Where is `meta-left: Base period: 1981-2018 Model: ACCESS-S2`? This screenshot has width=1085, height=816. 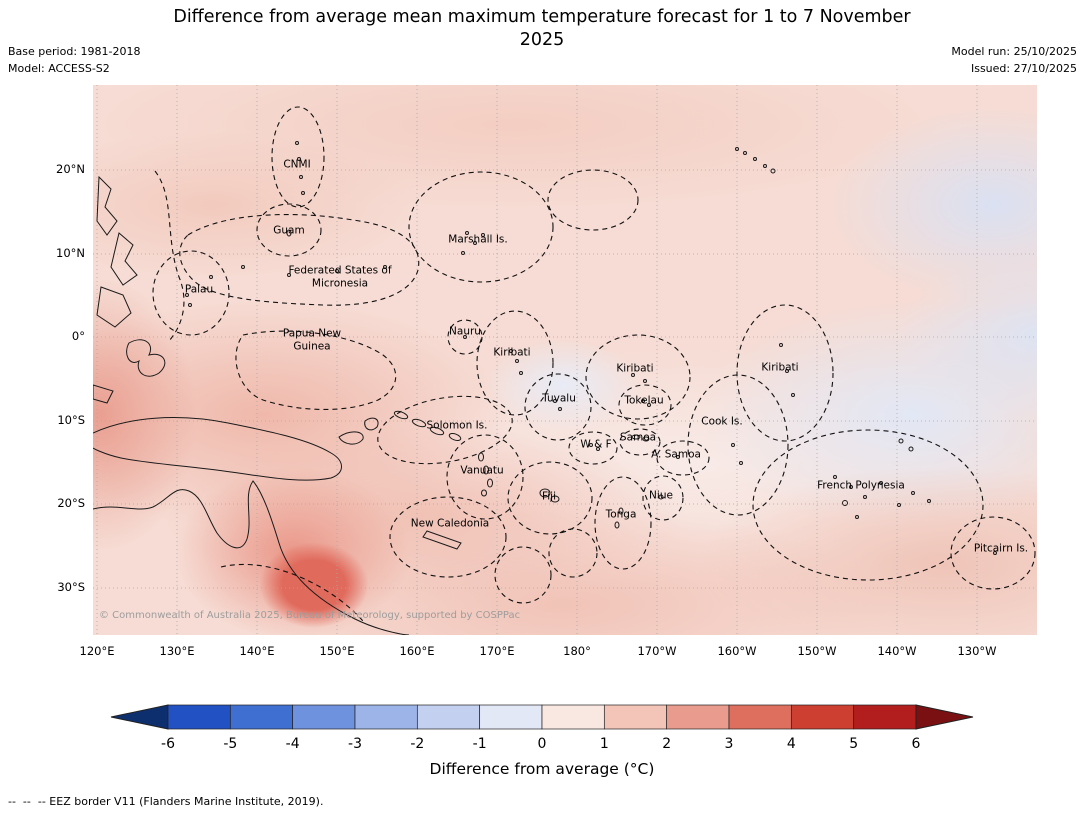 meta-left: Base period: 1981-2018 Model: ACCESS-S2 is located at coordinates (74, 60).